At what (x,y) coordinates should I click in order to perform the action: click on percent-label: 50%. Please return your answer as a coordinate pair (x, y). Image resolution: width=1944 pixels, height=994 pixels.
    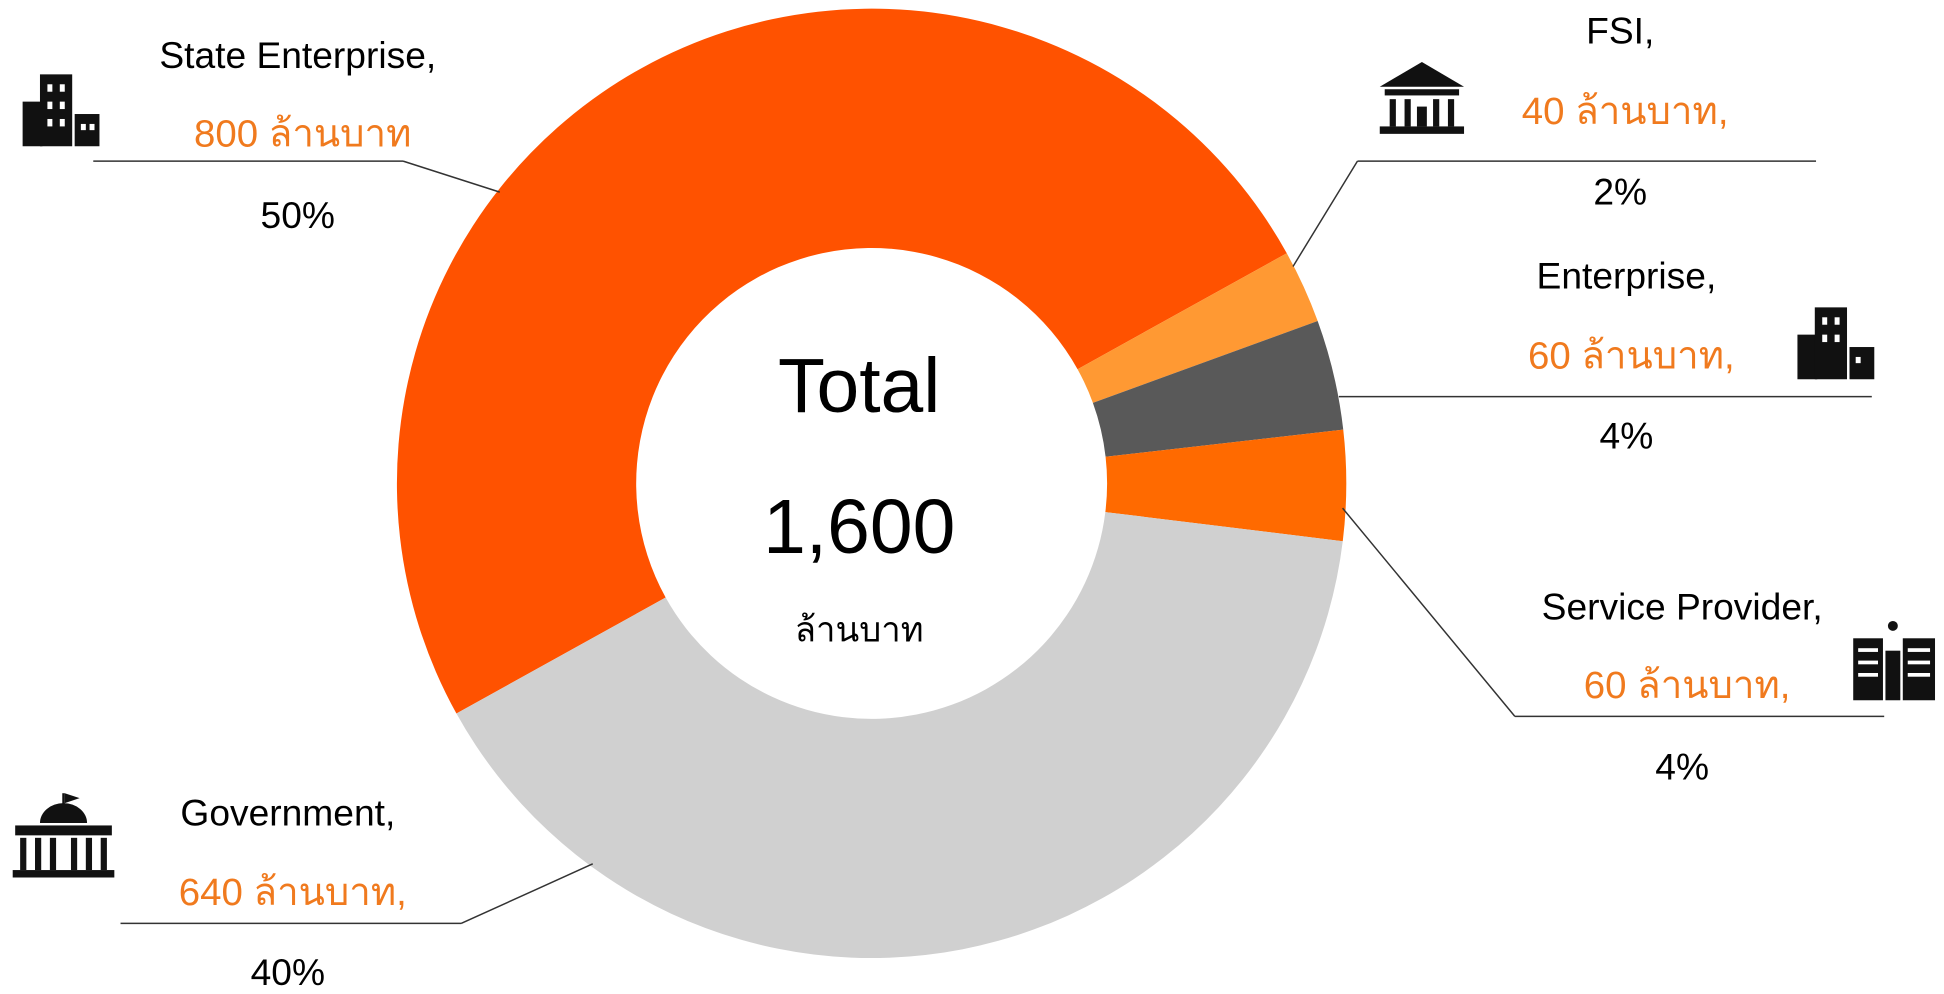
    Looking at the image, I should click on (298, 215).